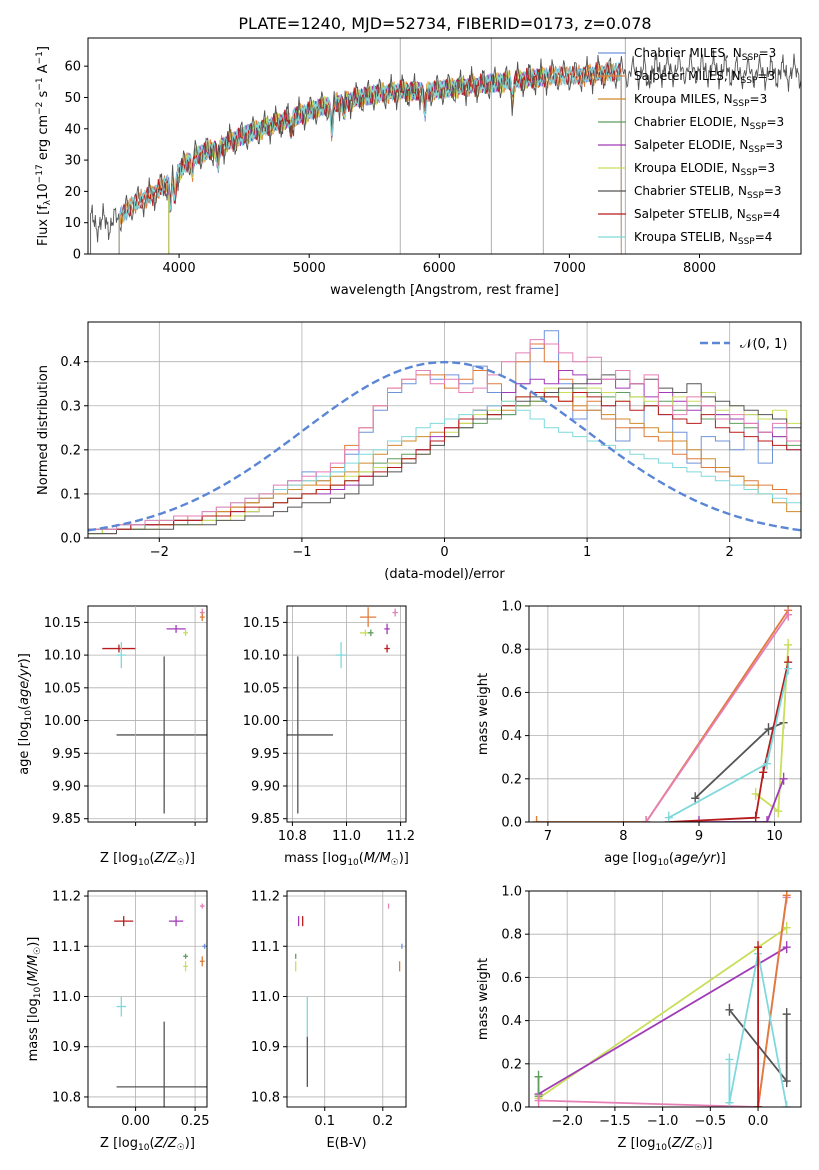 The image size is (819, 1170). Describe the element at coordinates (699, 836) in the screenshot. I see `x-tick-label: 9` at that location.